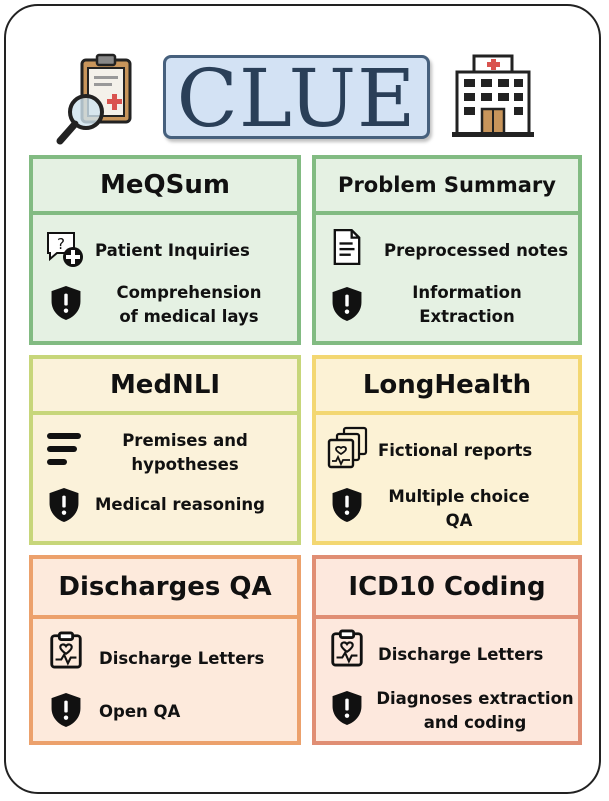  I want to click on row-input: Fictional reports, so click(478, 451).